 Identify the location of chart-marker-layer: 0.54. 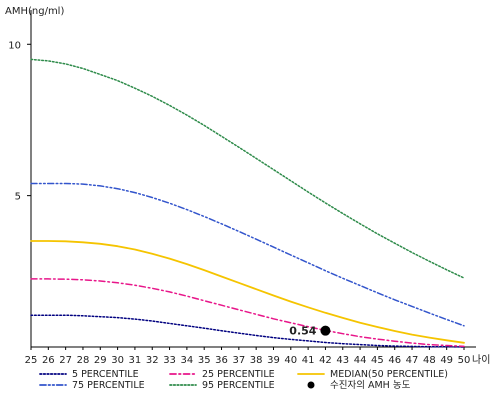
(310, 331).